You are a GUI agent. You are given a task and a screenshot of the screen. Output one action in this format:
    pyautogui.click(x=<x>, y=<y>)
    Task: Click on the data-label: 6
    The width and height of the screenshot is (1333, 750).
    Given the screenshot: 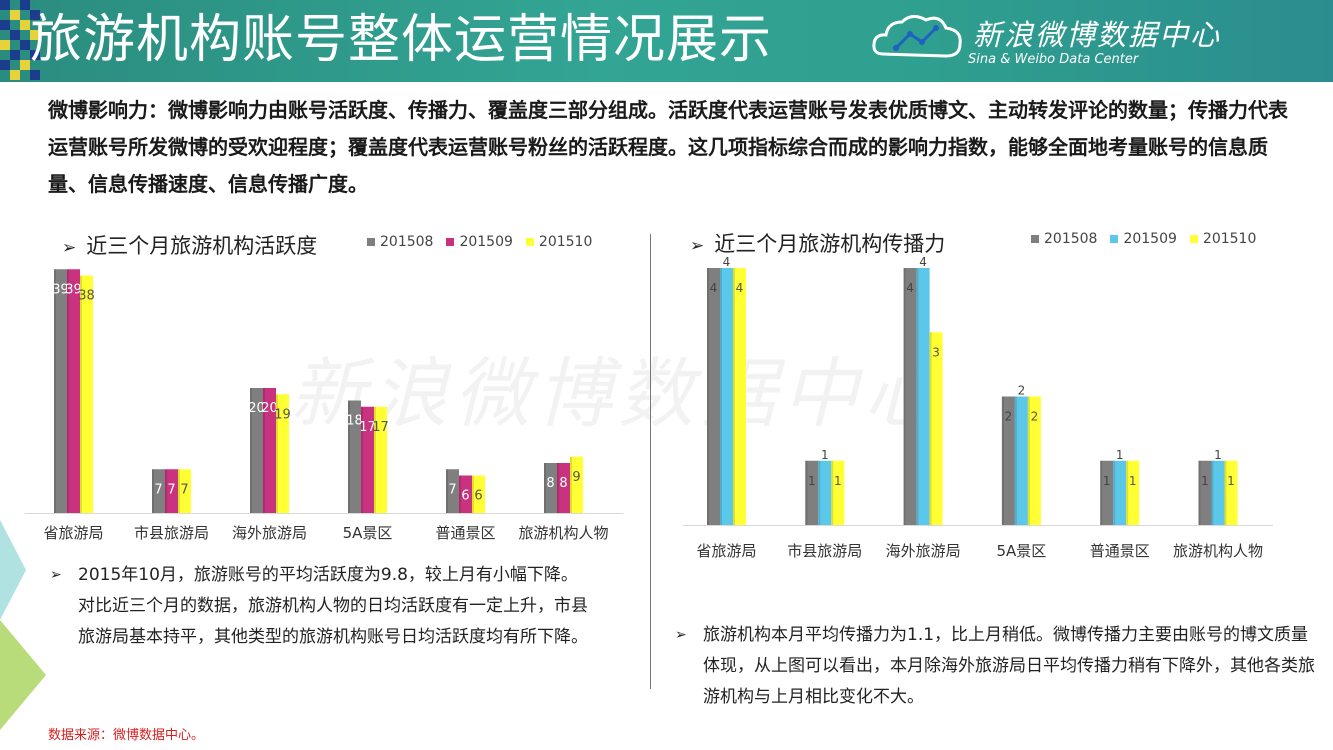 What is the action you would take?
    pyautogui.click(x=478, y=496)
    